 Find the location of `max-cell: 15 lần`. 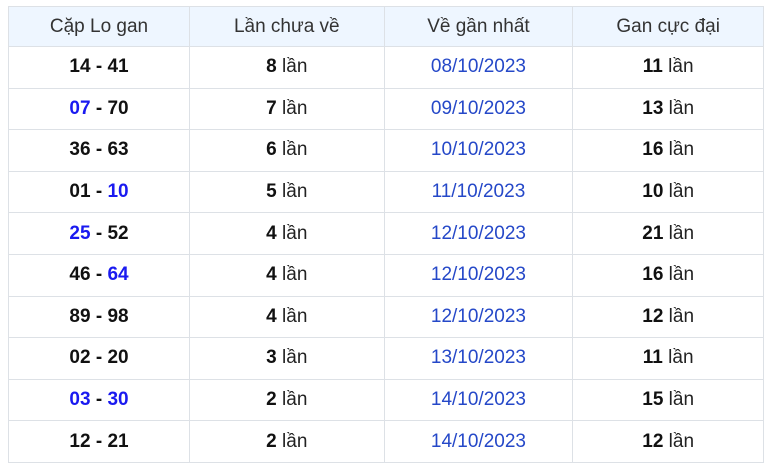

max-cell: 15 lần is located at coordinates (668, 400).